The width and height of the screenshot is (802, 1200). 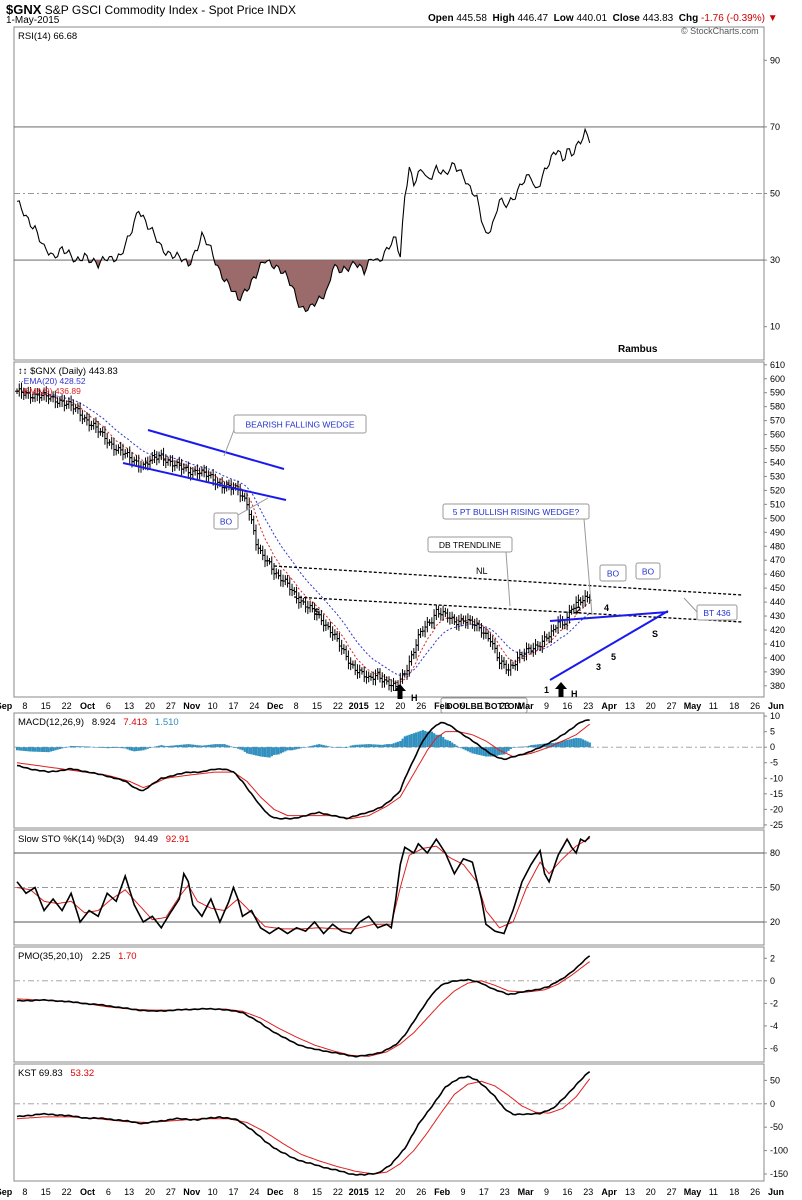 What do you see at coordinates (658, 18) in the screenshot?
I see `close-value: 443.83` at bounding box center [658, 18].